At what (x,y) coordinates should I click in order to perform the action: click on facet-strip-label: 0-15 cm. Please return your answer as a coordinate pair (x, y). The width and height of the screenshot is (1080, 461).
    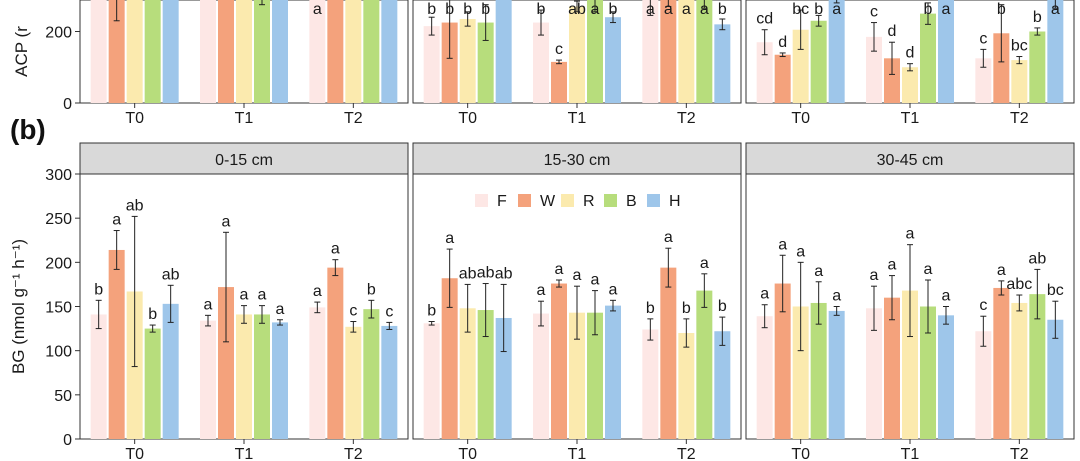
    Looking at the image, I should click on (244, 160).